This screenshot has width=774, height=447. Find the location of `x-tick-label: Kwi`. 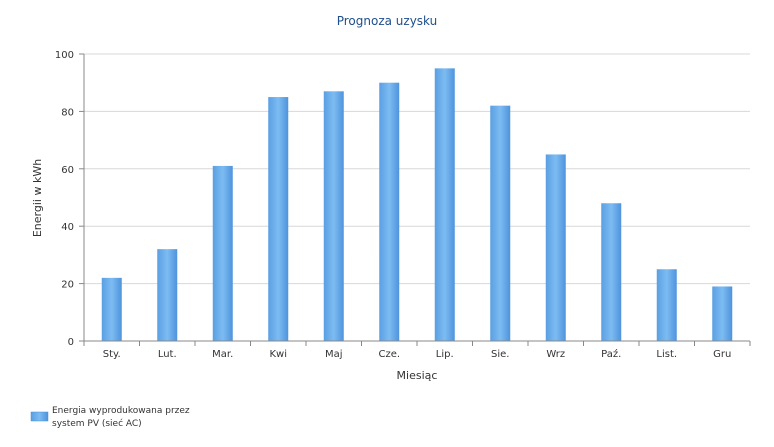

x-tick-label: Kwi is located at coordinates (278, 354).